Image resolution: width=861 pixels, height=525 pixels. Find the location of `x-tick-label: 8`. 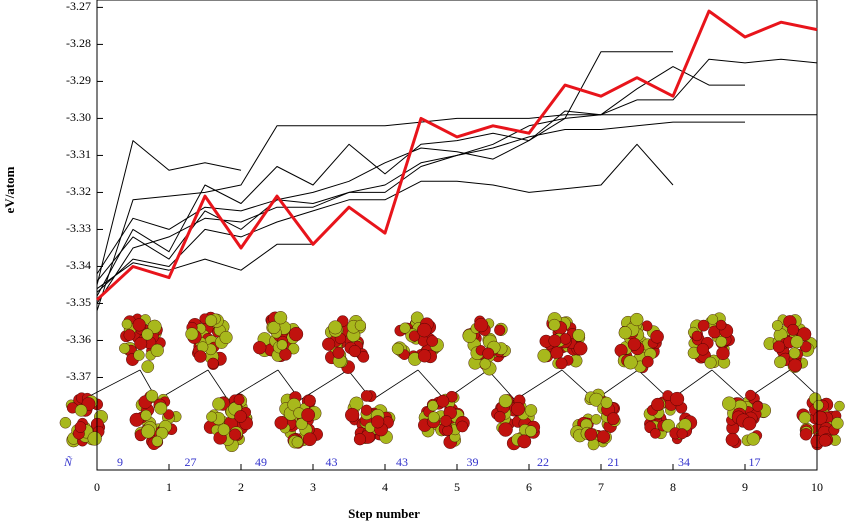

x-tick-label: 8 is located at coordinates (673, 487).